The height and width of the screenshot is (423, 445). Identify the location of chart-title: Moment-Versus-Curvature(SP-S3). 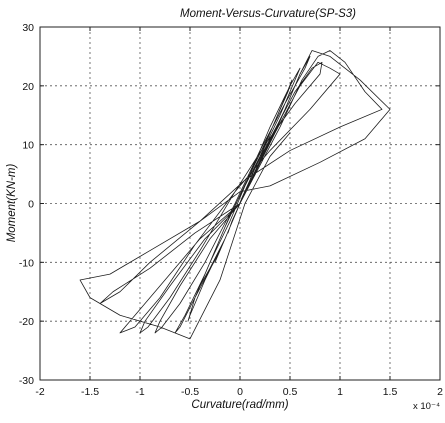
(268, 14).